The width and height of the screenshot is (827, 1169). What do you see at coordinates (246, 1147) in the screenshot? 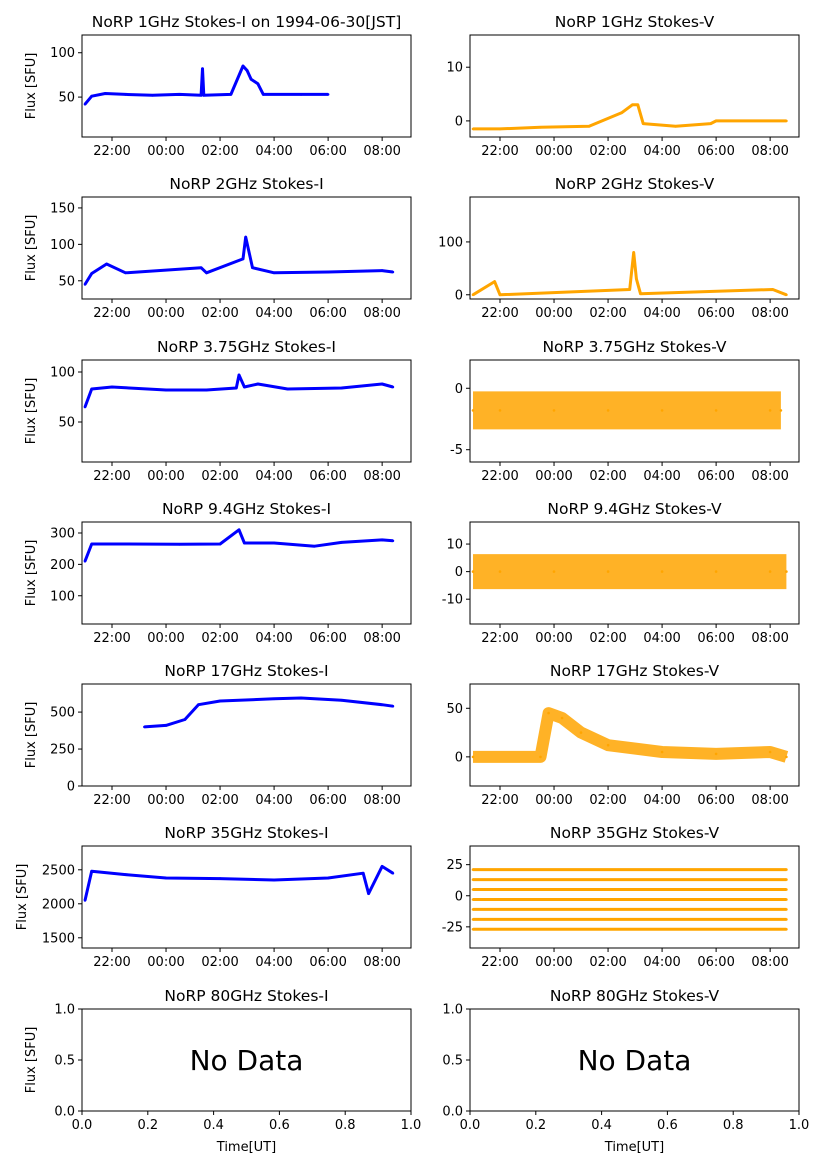
I see `x-axis-label: Time[UT]` at bounding box center [246, 1147].